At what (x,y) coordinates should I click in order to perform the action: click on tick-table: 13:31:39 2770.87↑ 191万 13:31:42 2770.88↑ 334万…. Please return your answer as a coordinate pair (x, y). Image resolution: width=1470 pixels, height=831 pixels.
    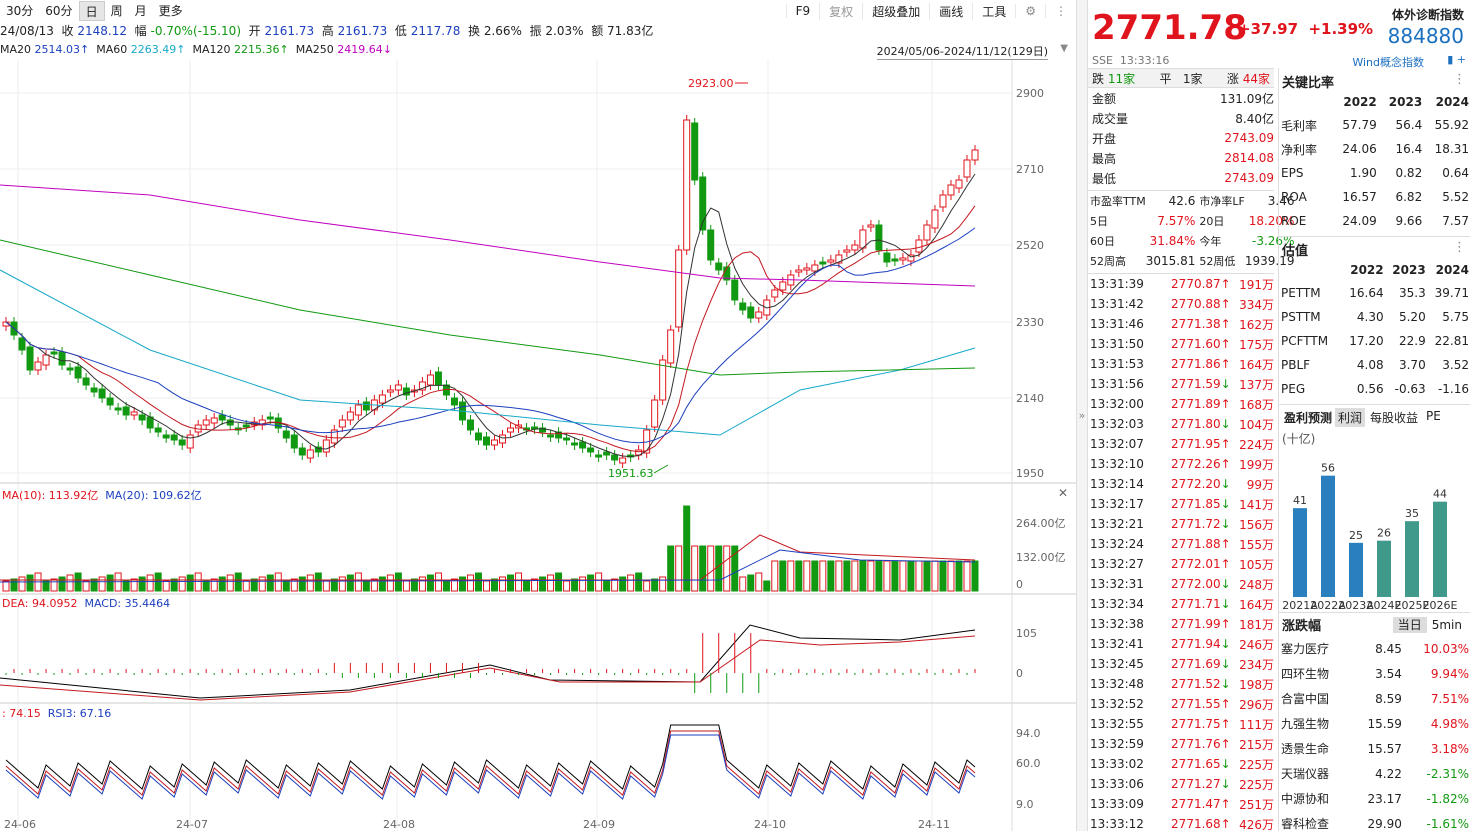
    Looking at the image, I should click on (1182, 552).